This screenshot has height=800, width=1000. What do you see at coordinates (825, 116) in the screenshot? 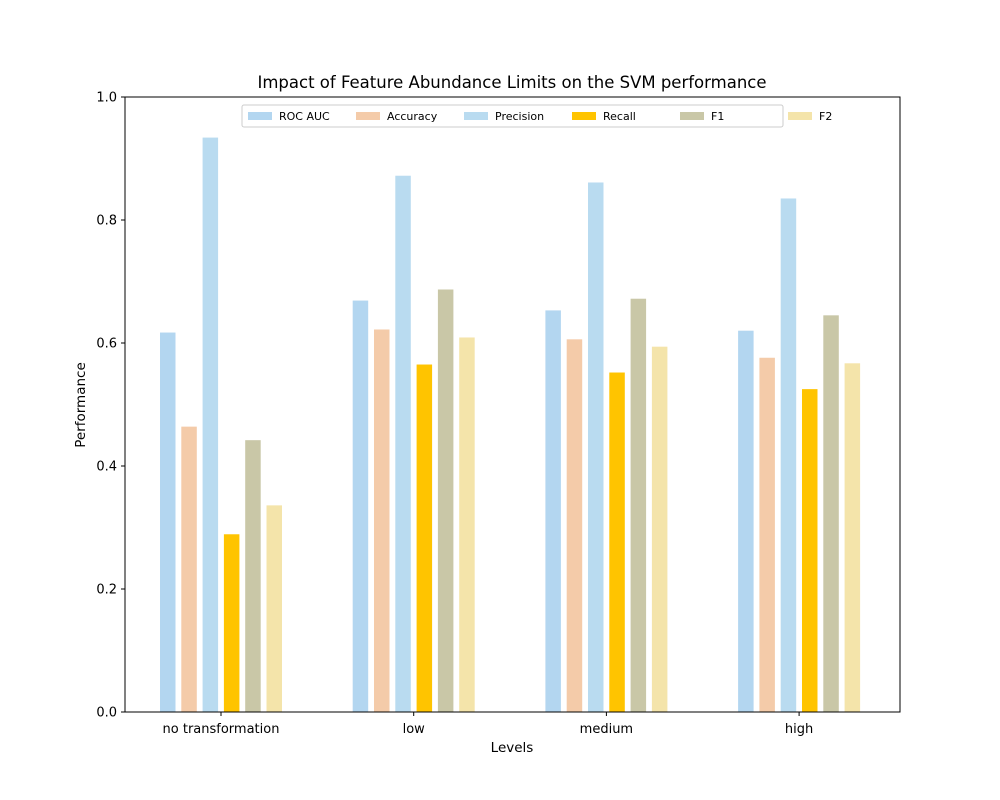
I see `legend-label: F2` at bounding box center [825, 116].